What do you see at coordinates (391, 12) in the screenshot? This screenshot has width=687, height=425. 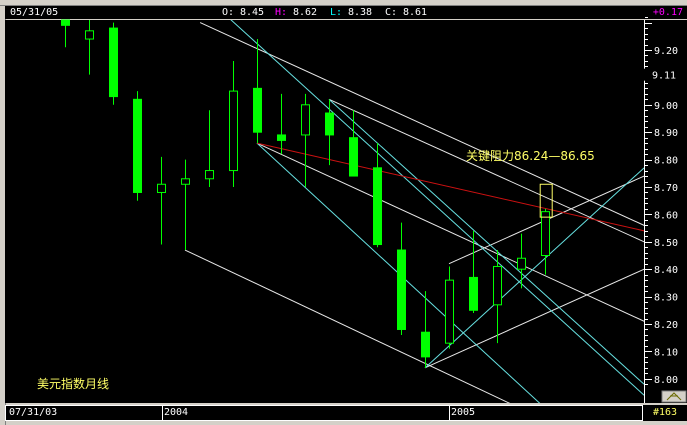 I see `close-label: C:` at bounding box center [391, 12].